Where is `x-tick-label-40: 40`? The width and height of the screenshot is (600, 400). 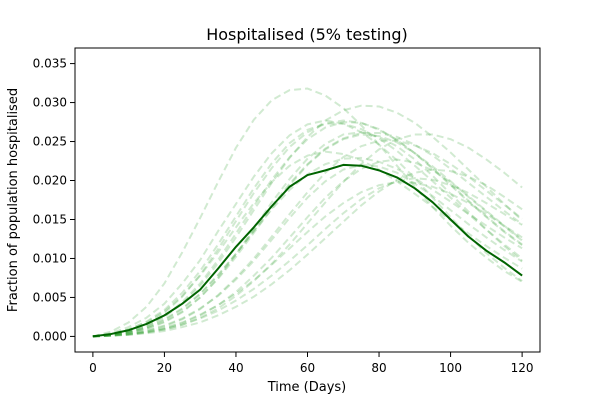 x-tick-label-40: 40 is located at coordinates (235, 368).